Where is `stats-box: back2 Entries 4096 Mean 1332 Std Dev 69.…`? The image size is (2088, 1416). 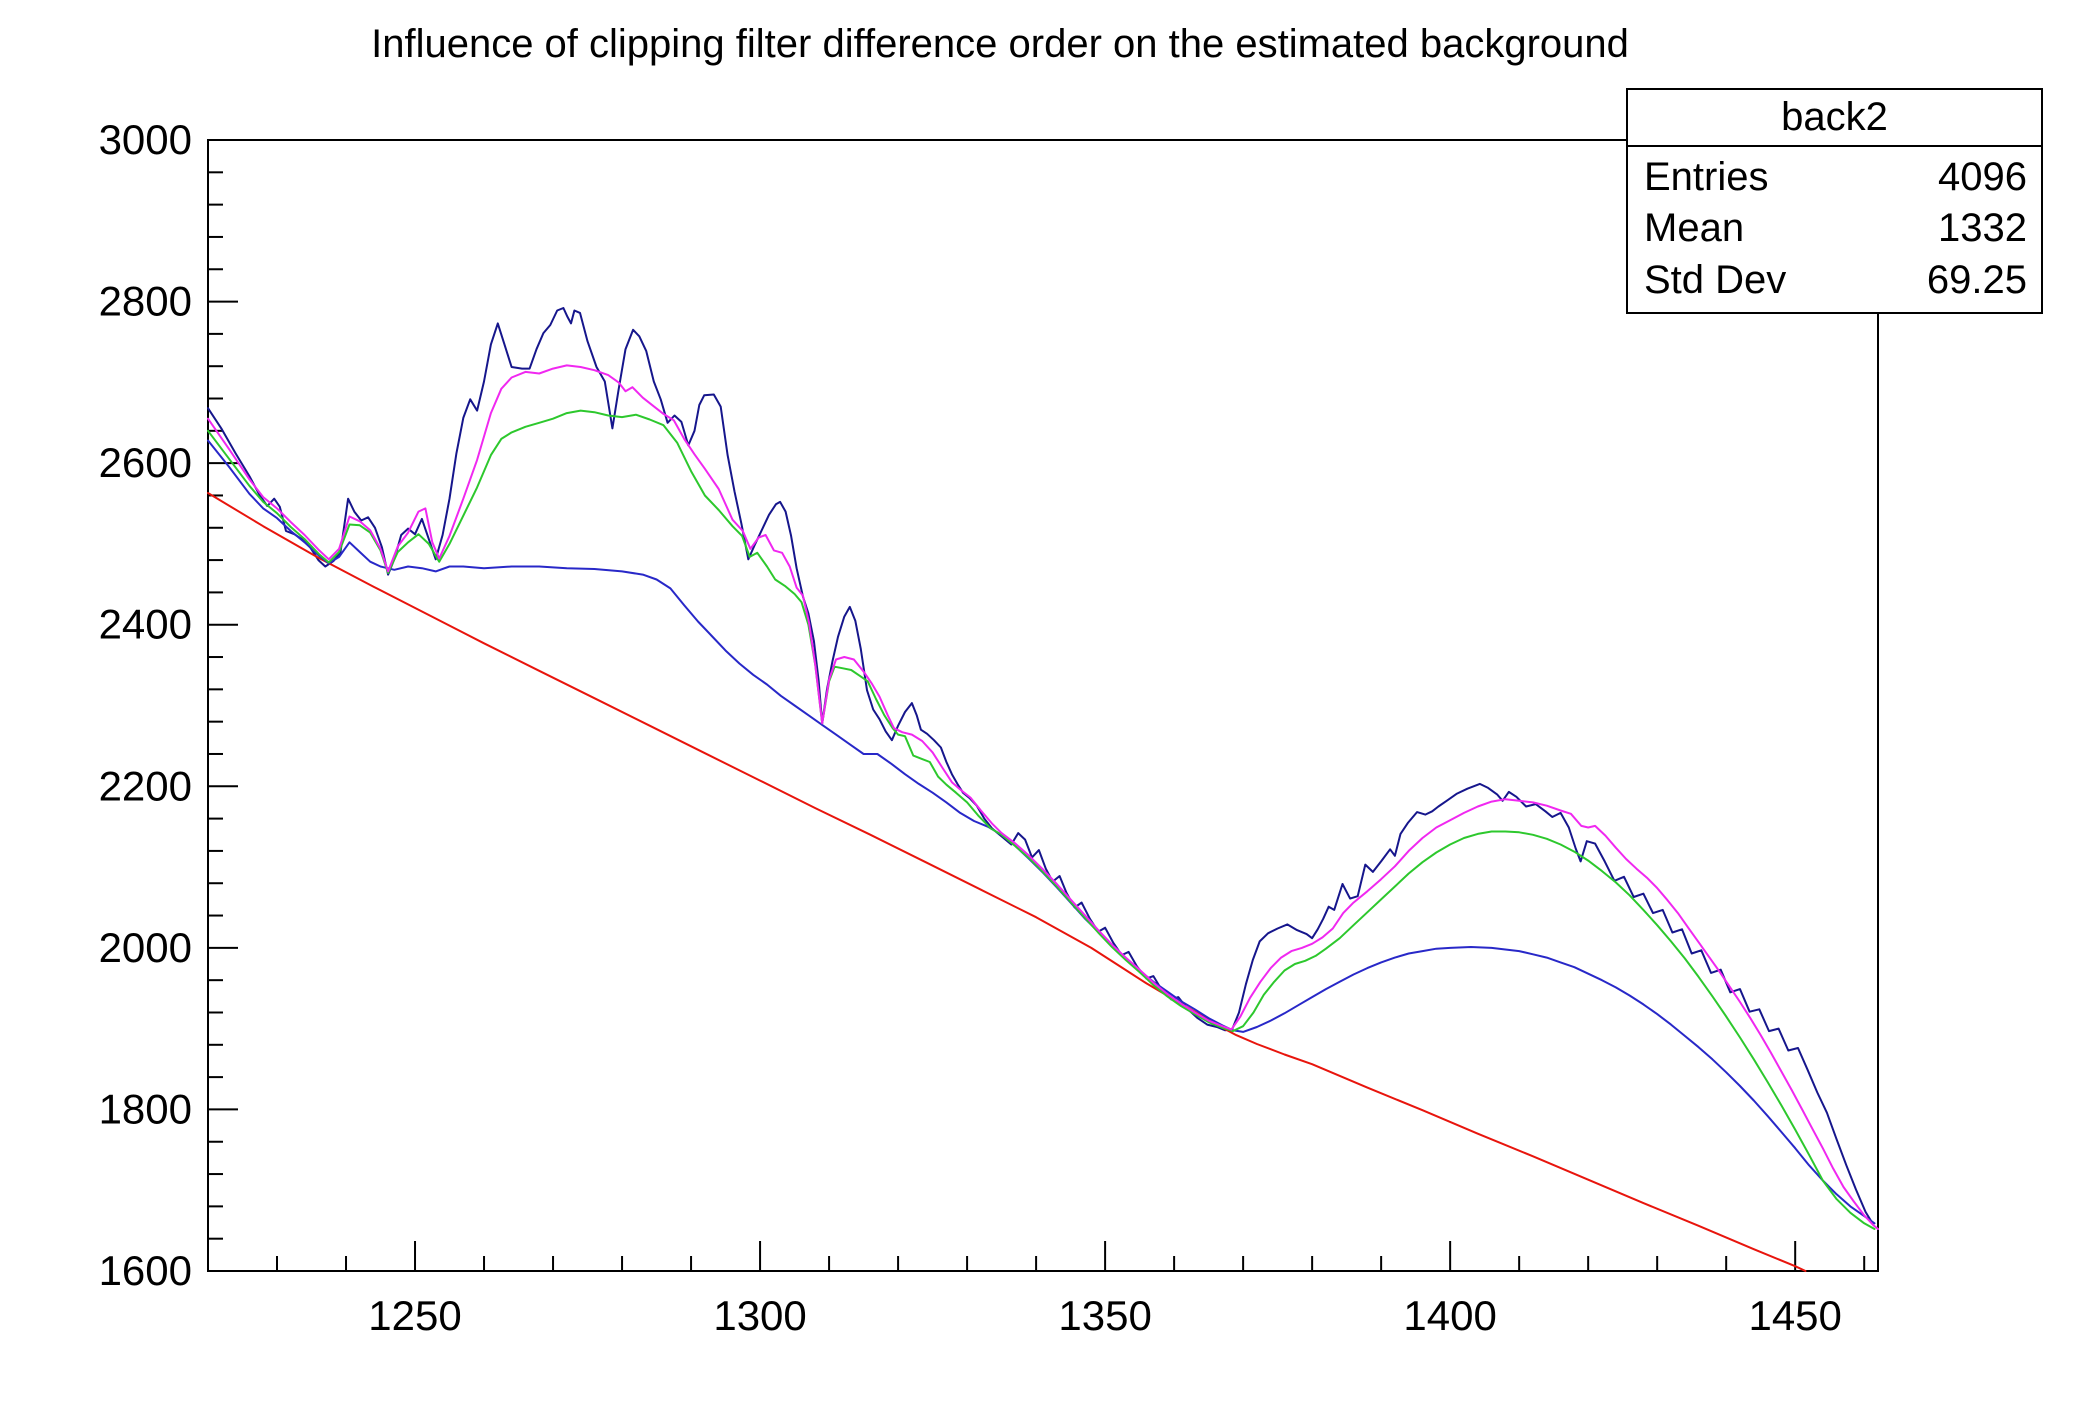 stats-box: back2 Entries 4096 Mean 1332 Std Dev 69.… is located at coordinates (1834, 201).